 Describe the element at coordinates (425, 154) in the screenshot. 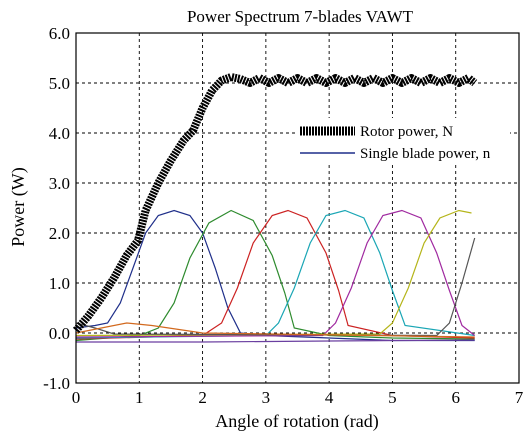

I see `legend-blade-label: Single blade power, n` at that location.